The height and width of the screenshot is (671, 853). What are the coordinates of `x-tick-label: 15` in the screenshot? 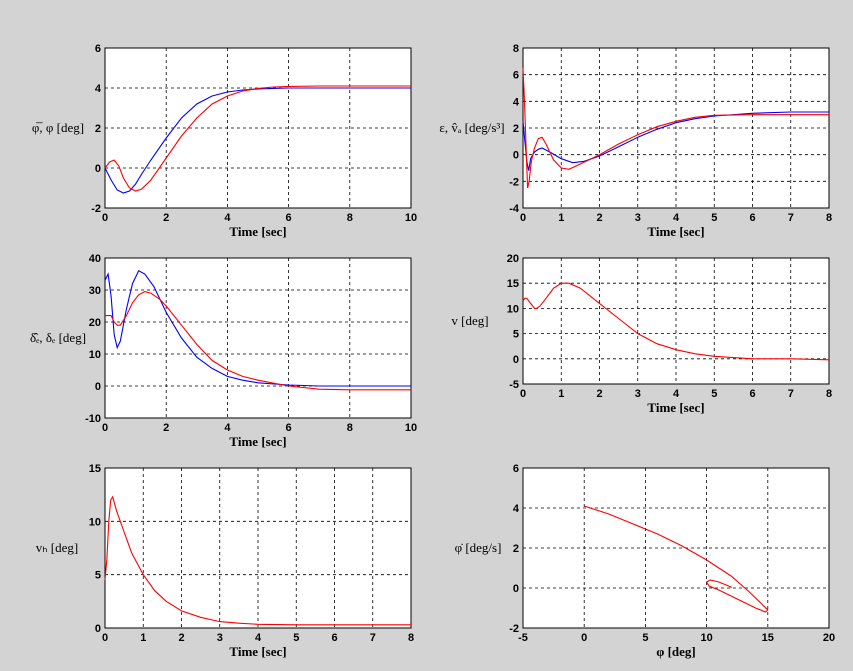 It's located at (768, 638).